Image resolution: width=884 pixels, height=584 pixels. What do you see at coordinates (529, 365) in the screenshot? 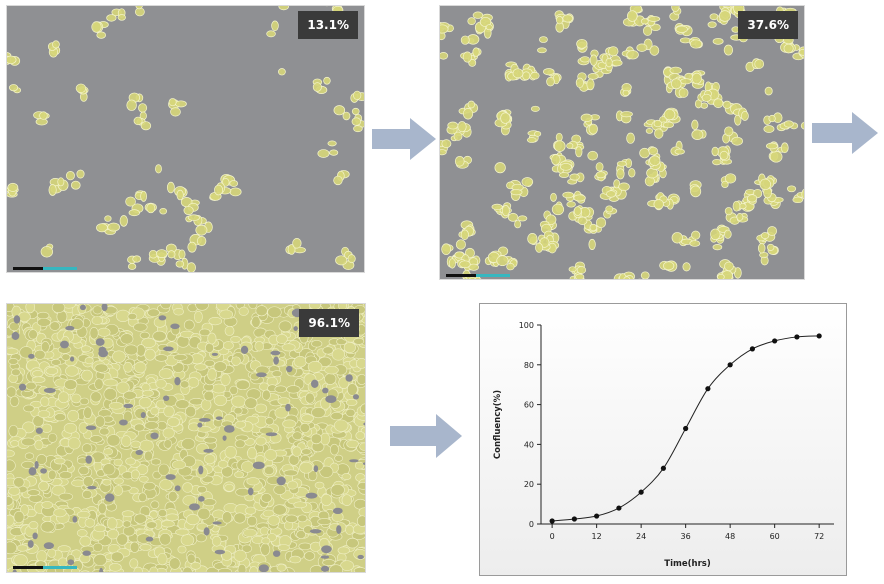
I see `y-tick-label: 80` at bounding box center [529, 365].